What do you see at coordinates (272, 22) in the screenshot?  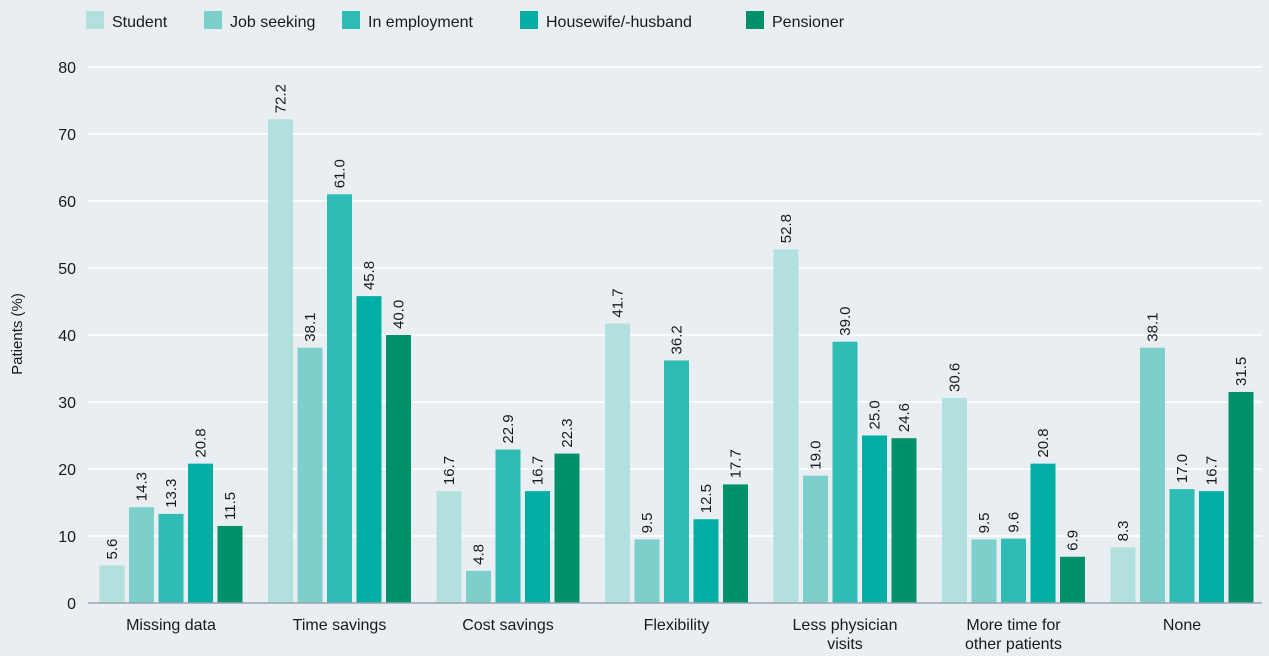 I see `legend-label: Job seeking` at bounding box center [272, 22].